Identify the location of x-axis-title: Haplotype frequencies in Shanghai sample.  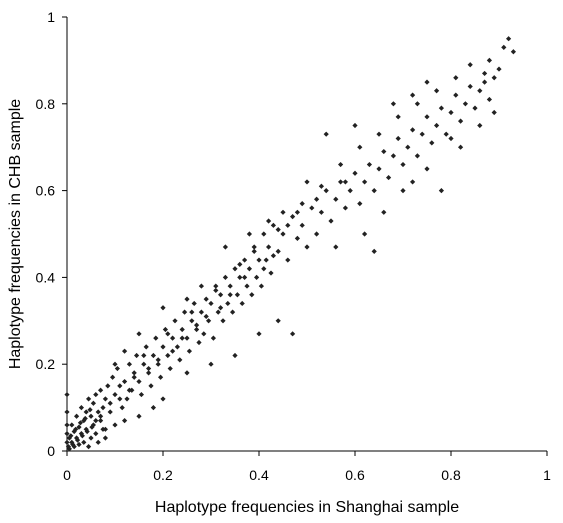
(307, 507).